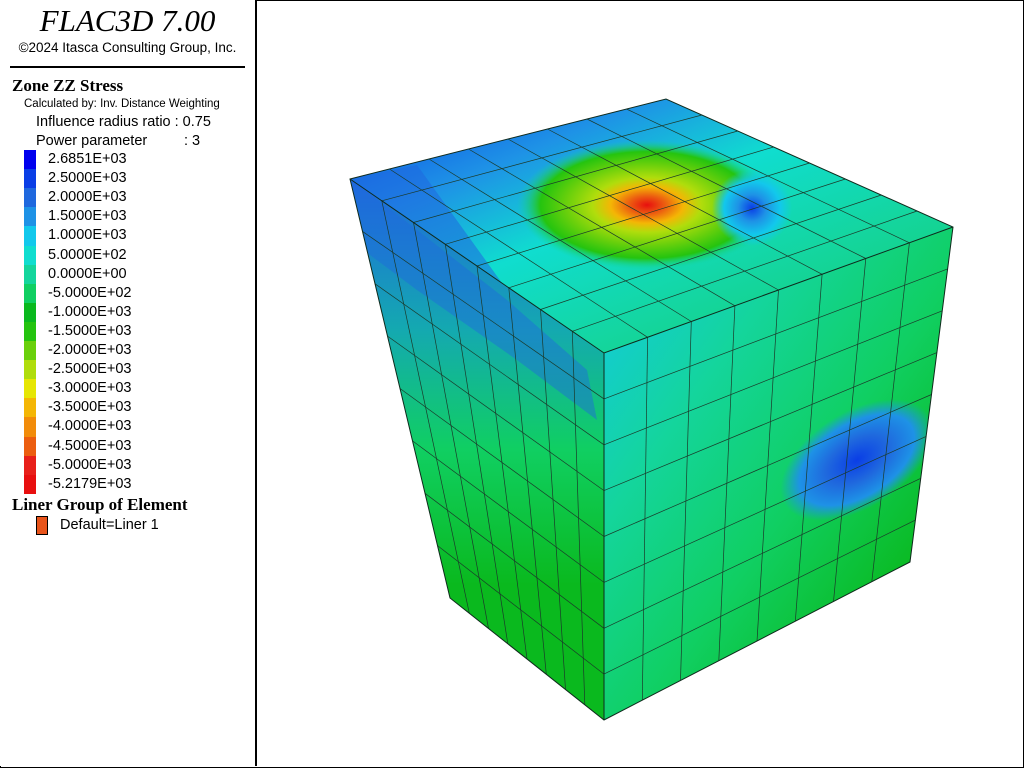 This screenshot has width=1024, height=768. Describe the element at coordinates (122, 104) in the screenshot. I see `calculation-method-label: Calculated by: Inv. Distance Weighting` at that location.